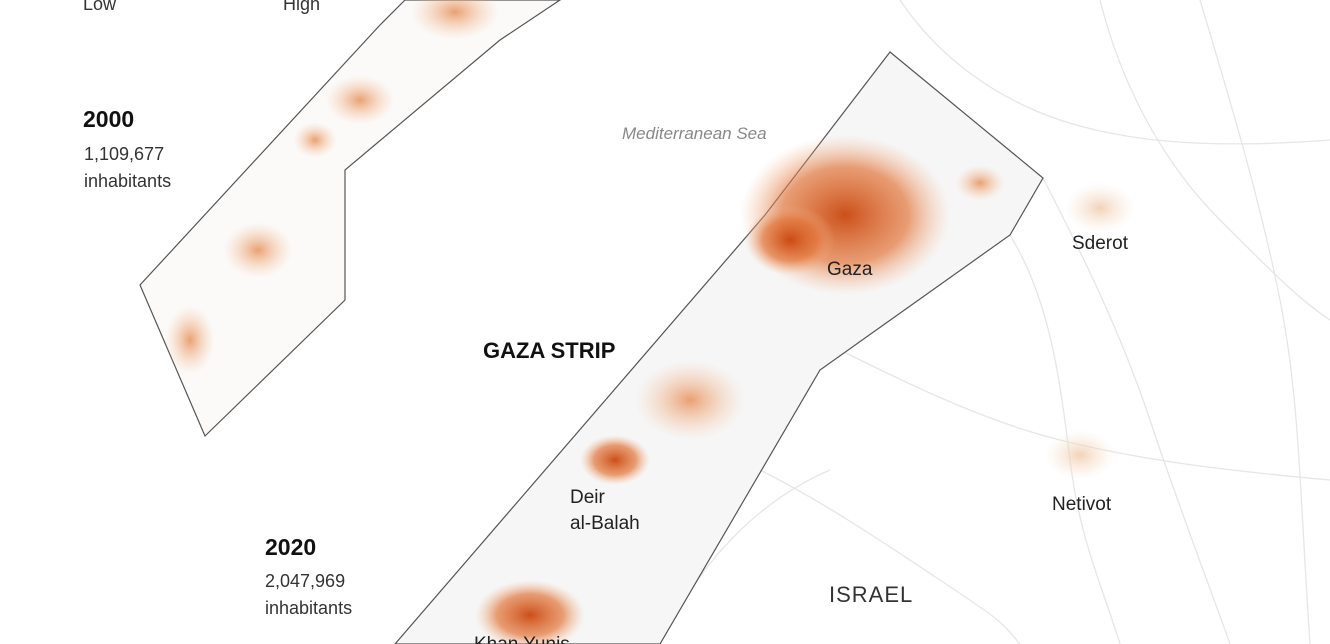 This screenshot has height=644, width=1330. What do you see at coordinates (124, 154) in the screenshot?
I see `population: 1,109,677` at bounding box center [124, 154].